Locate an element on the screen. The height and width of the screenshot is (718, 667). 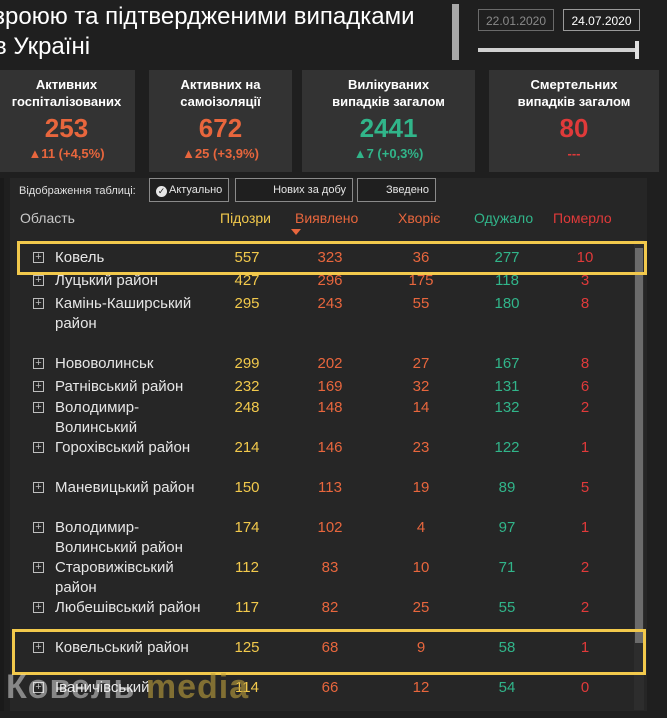
table-row: + Володимир-Волинський 248 148 14 132 2 is located at coordinates (323, 418).